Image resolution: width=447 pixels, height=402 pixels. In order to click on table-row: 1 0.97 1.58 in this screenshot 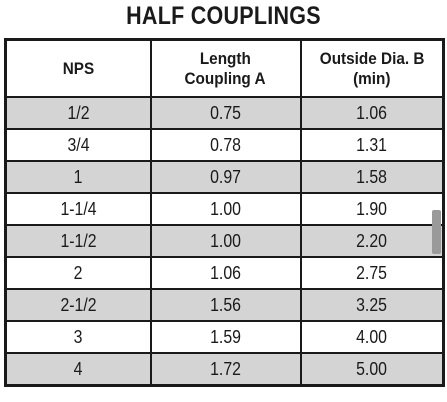, I will do `click(224, 177)`.